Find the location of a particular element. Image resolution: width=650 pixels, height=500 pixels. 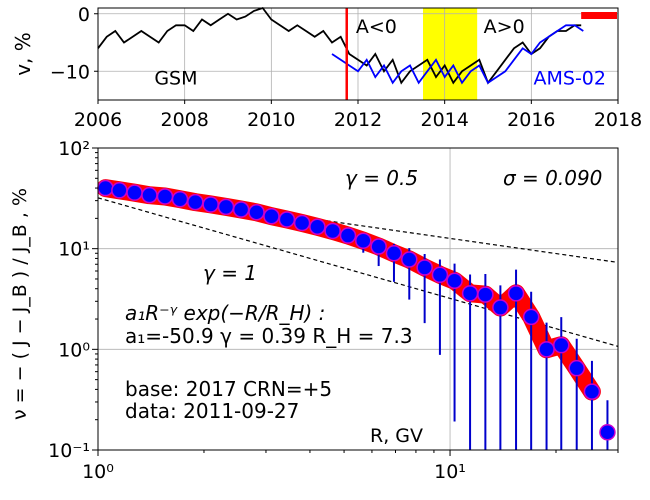

y-axis-label-bottom: ν = − ( J − J_B ) / J_B , % is located at coordinates (20, 304).